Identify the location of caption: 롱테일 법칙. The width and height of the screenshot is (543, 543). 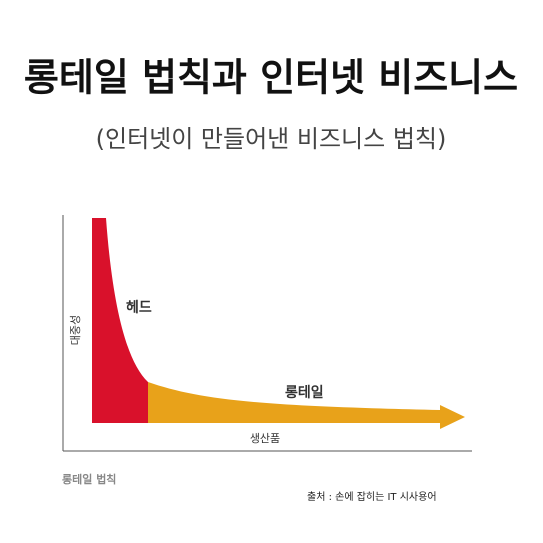
(89, 479).